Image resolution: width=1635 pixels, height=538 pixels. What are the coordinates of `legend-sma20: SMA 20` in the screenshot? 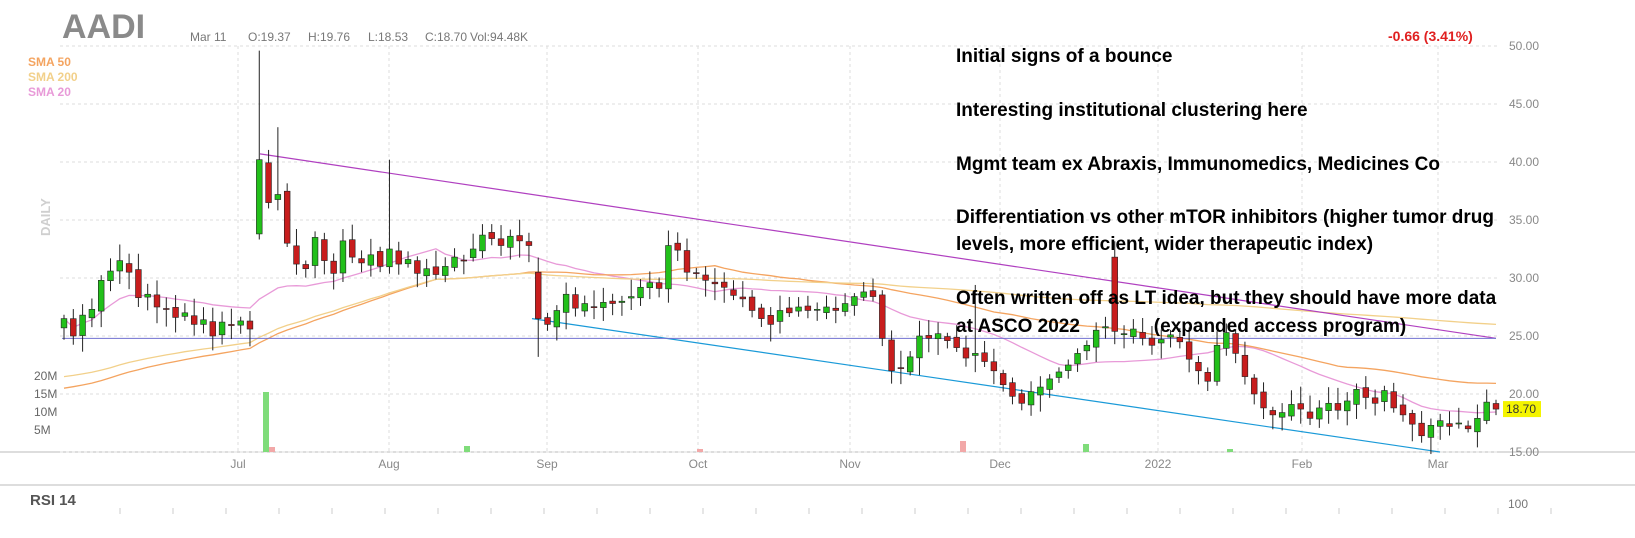 It's located at (49, 92).